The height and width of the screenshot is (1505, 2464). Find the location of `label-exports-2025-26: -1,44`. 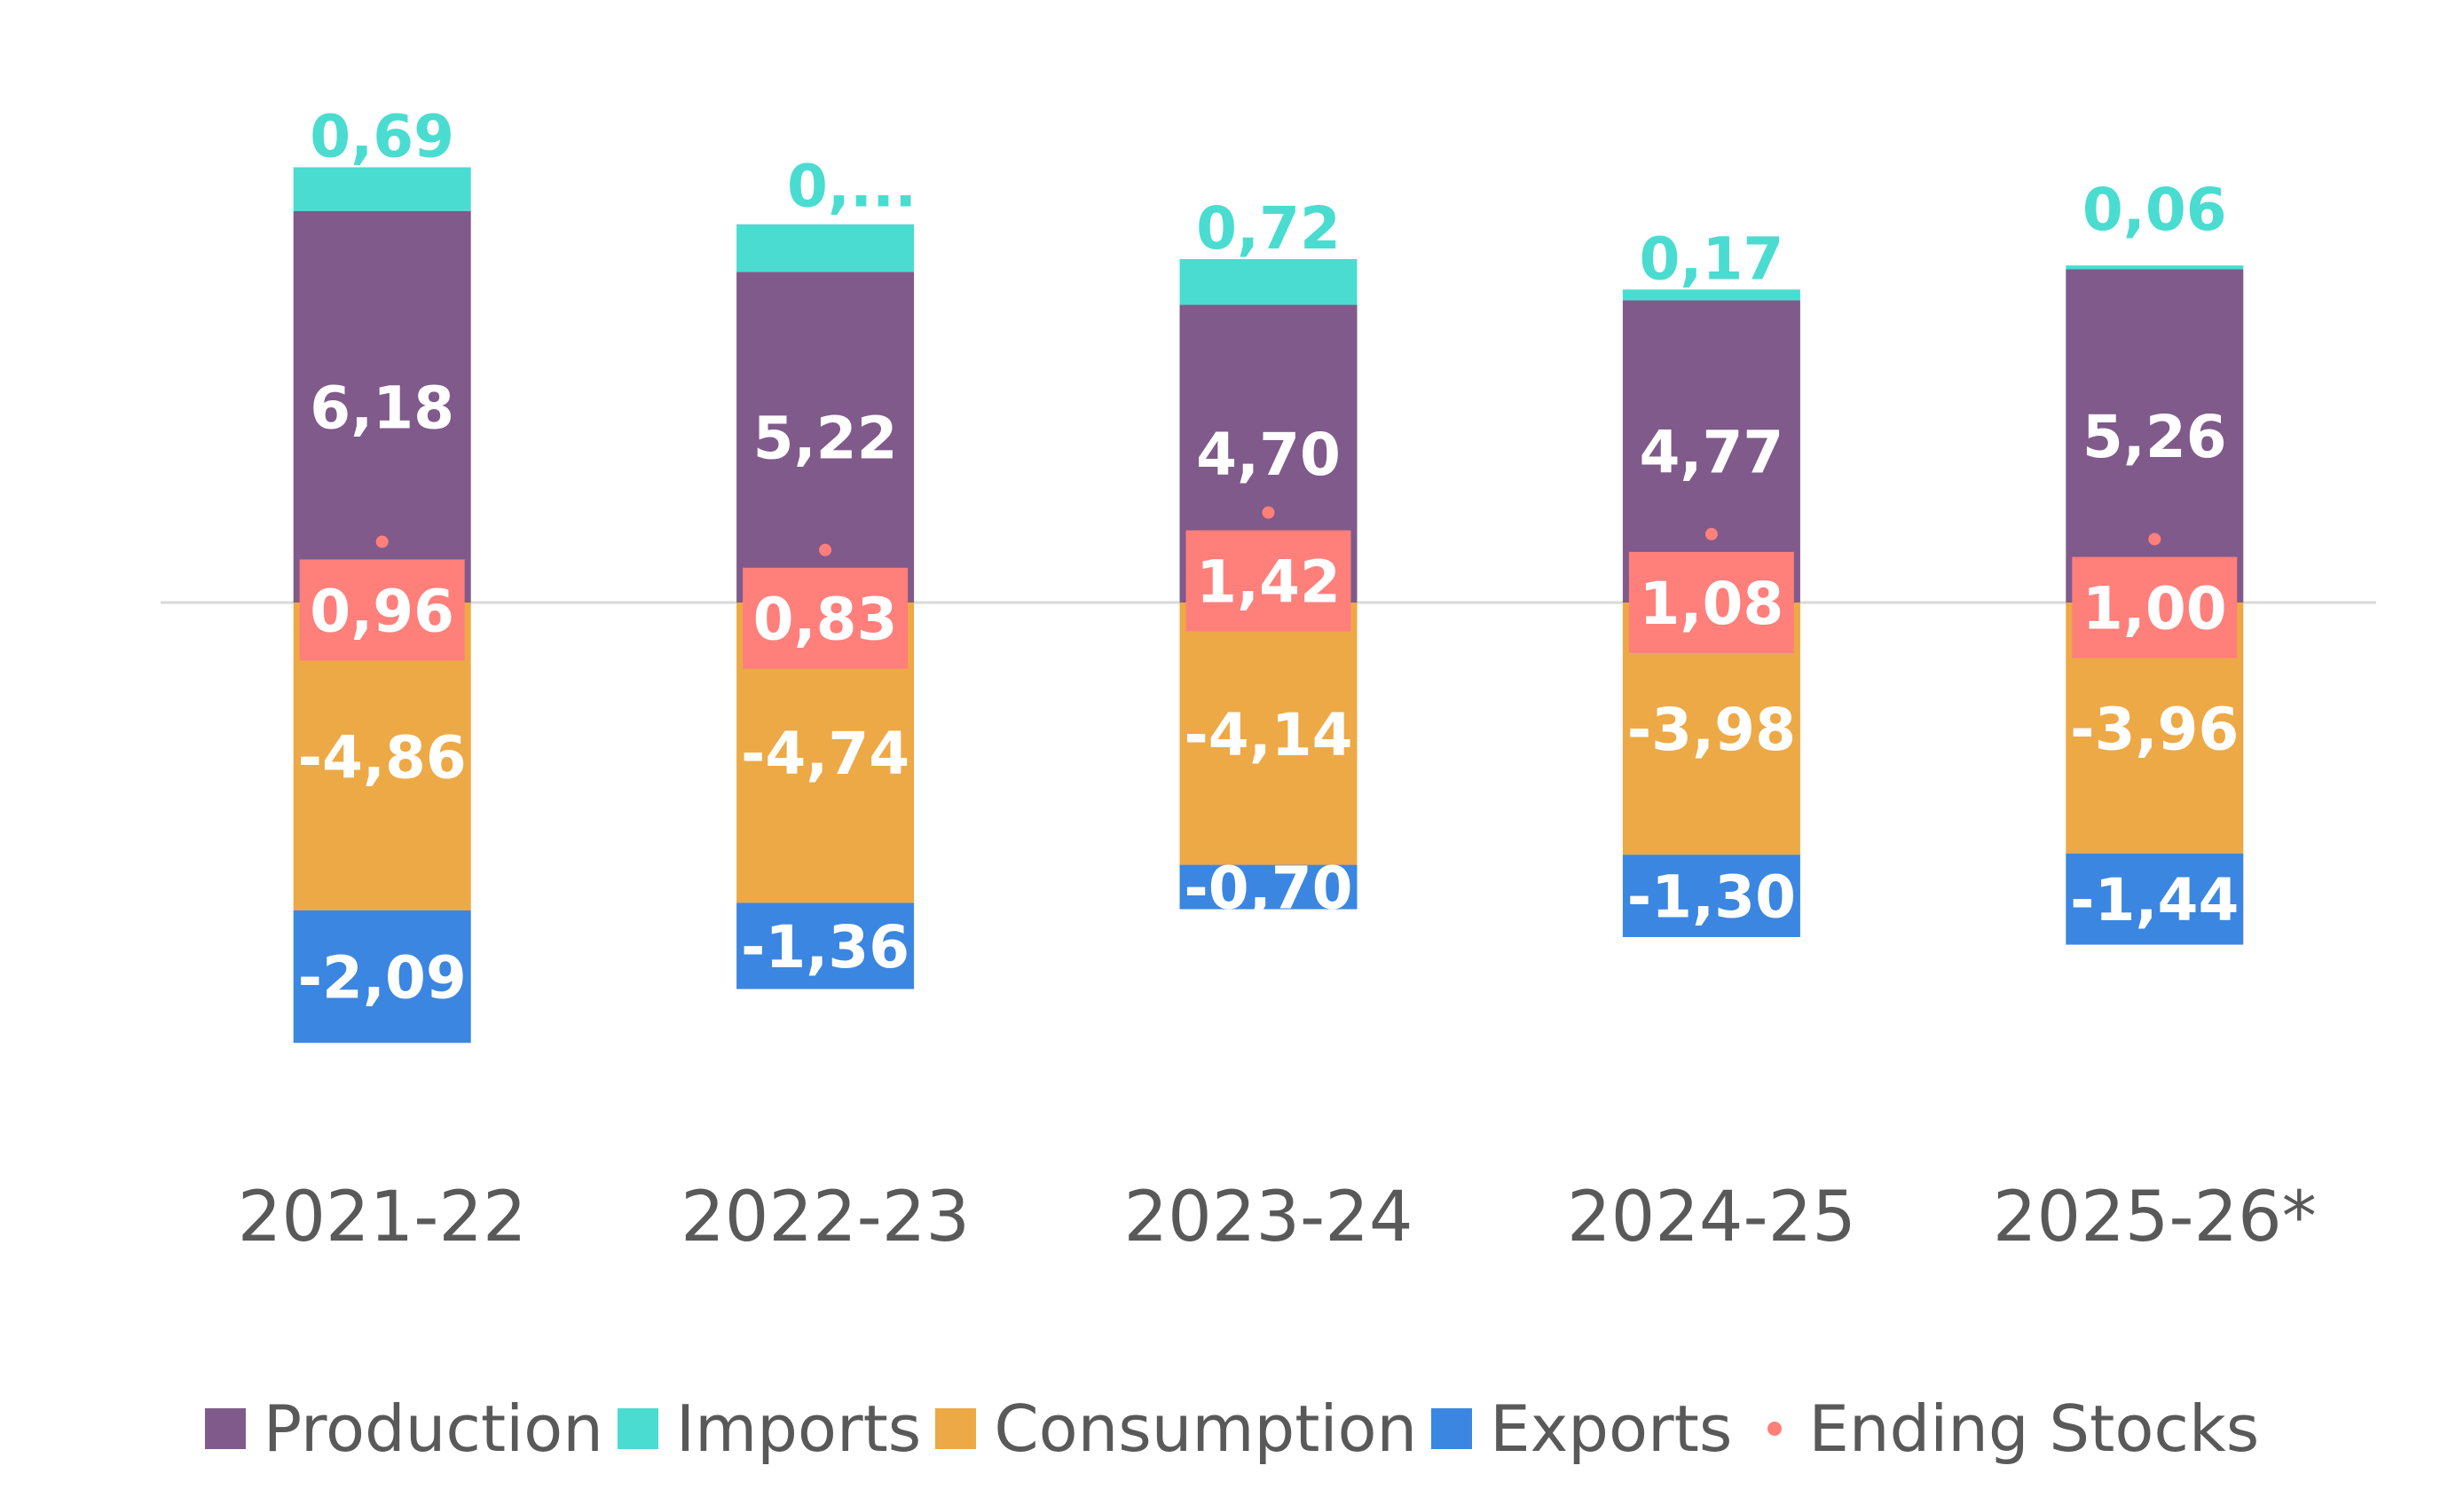

label-exports-2025-26: -1,44 is located at coordinates (2154, 900).